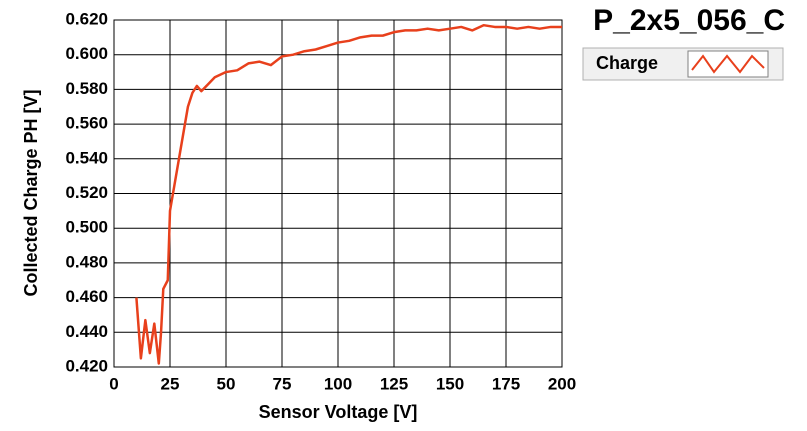 This screenshot has width=807, height=431. Describe the element at coordinates (86, 227) in the screenshot. I see `y-tick-label: 0.500` at that location.